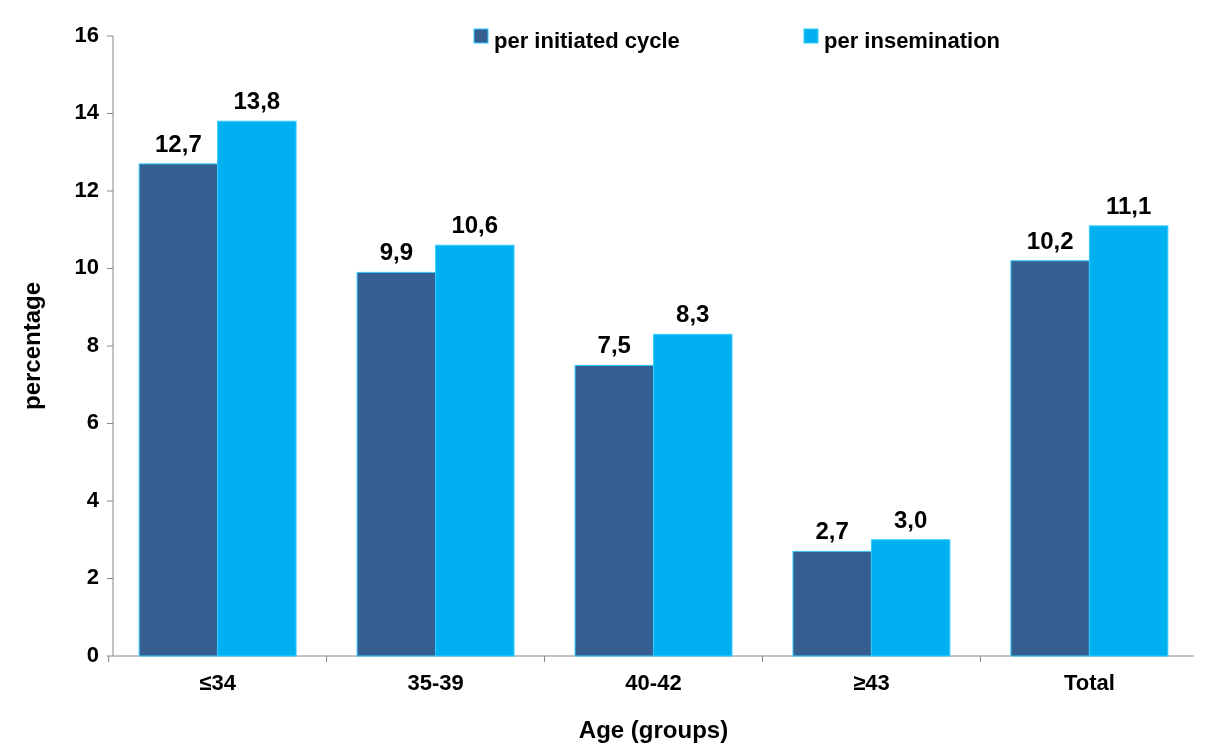  Describe the element at coordinates (693, 314) in the screenshot. I see `data-label: 8,3` at that location.